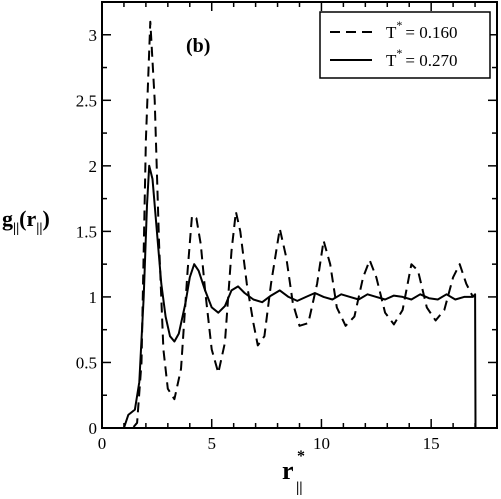  I want to click on x-tick-label: 15, so click(431, 443).